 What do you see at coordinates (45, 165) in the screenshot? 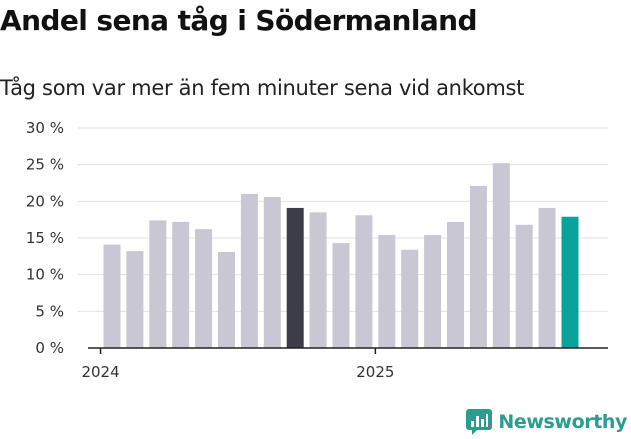
I see `y-tick-label: 25 %` at bounding box center [45, 165].